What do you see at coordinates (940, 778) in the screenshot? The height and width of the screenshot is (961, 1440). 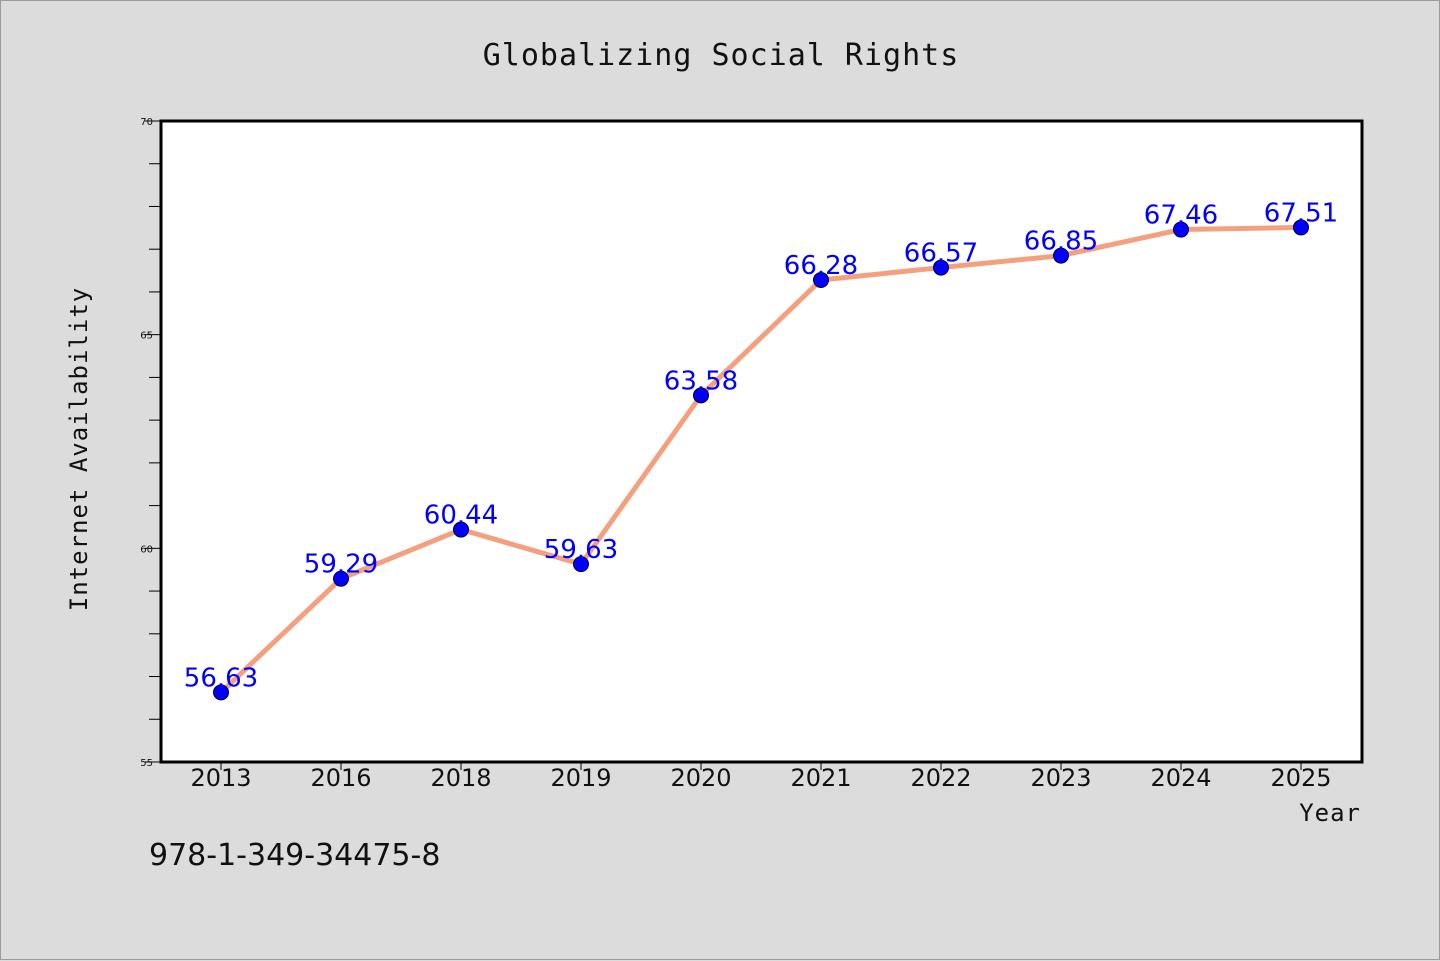 I see `x-tick-label: 2022` at bounding box center [940, 778].